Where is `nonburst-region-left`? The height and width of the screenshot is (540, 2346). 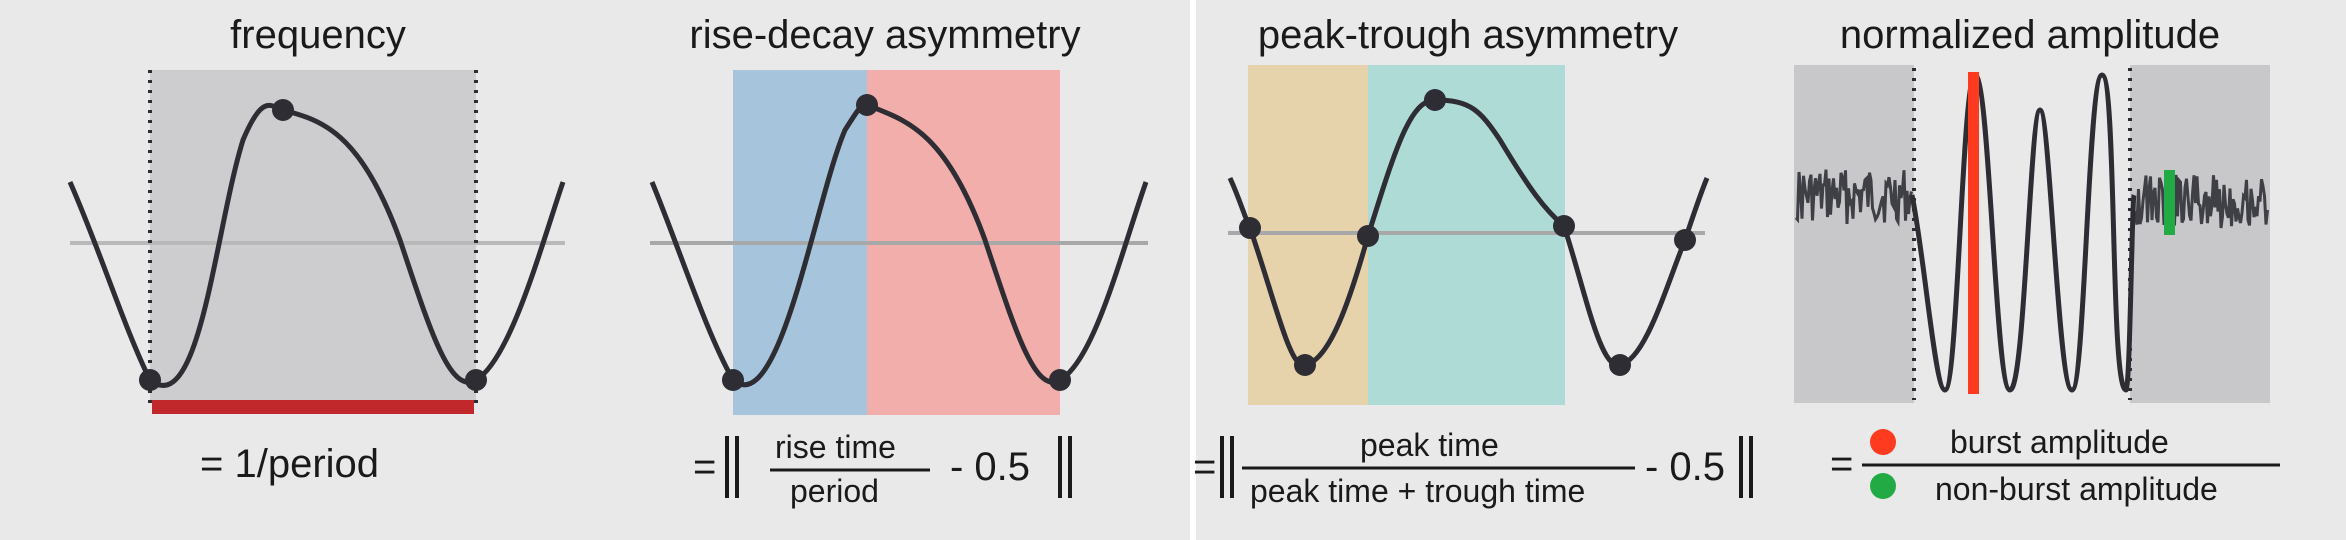 nonburst-region-left is located at coordinates (1854, 234).